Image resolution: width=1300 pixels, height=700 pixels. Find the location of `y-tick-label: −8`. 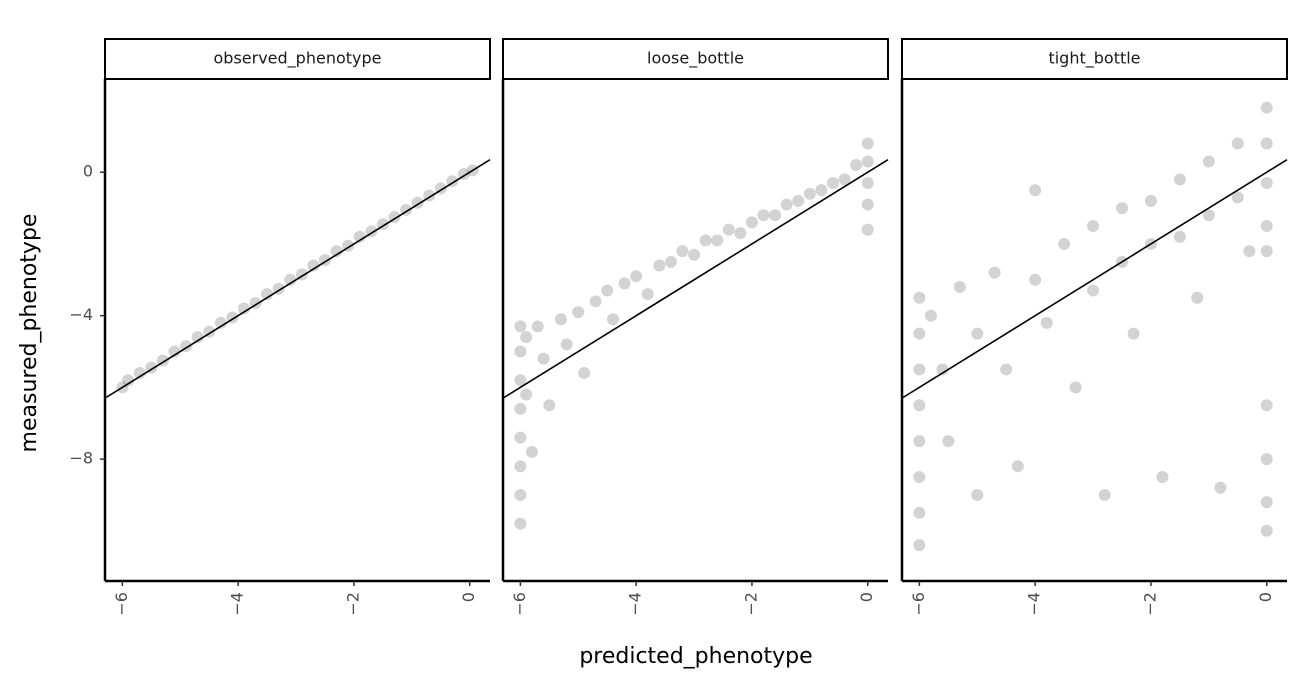

y-tick-label: −8 is located at coordinates (81, 458).